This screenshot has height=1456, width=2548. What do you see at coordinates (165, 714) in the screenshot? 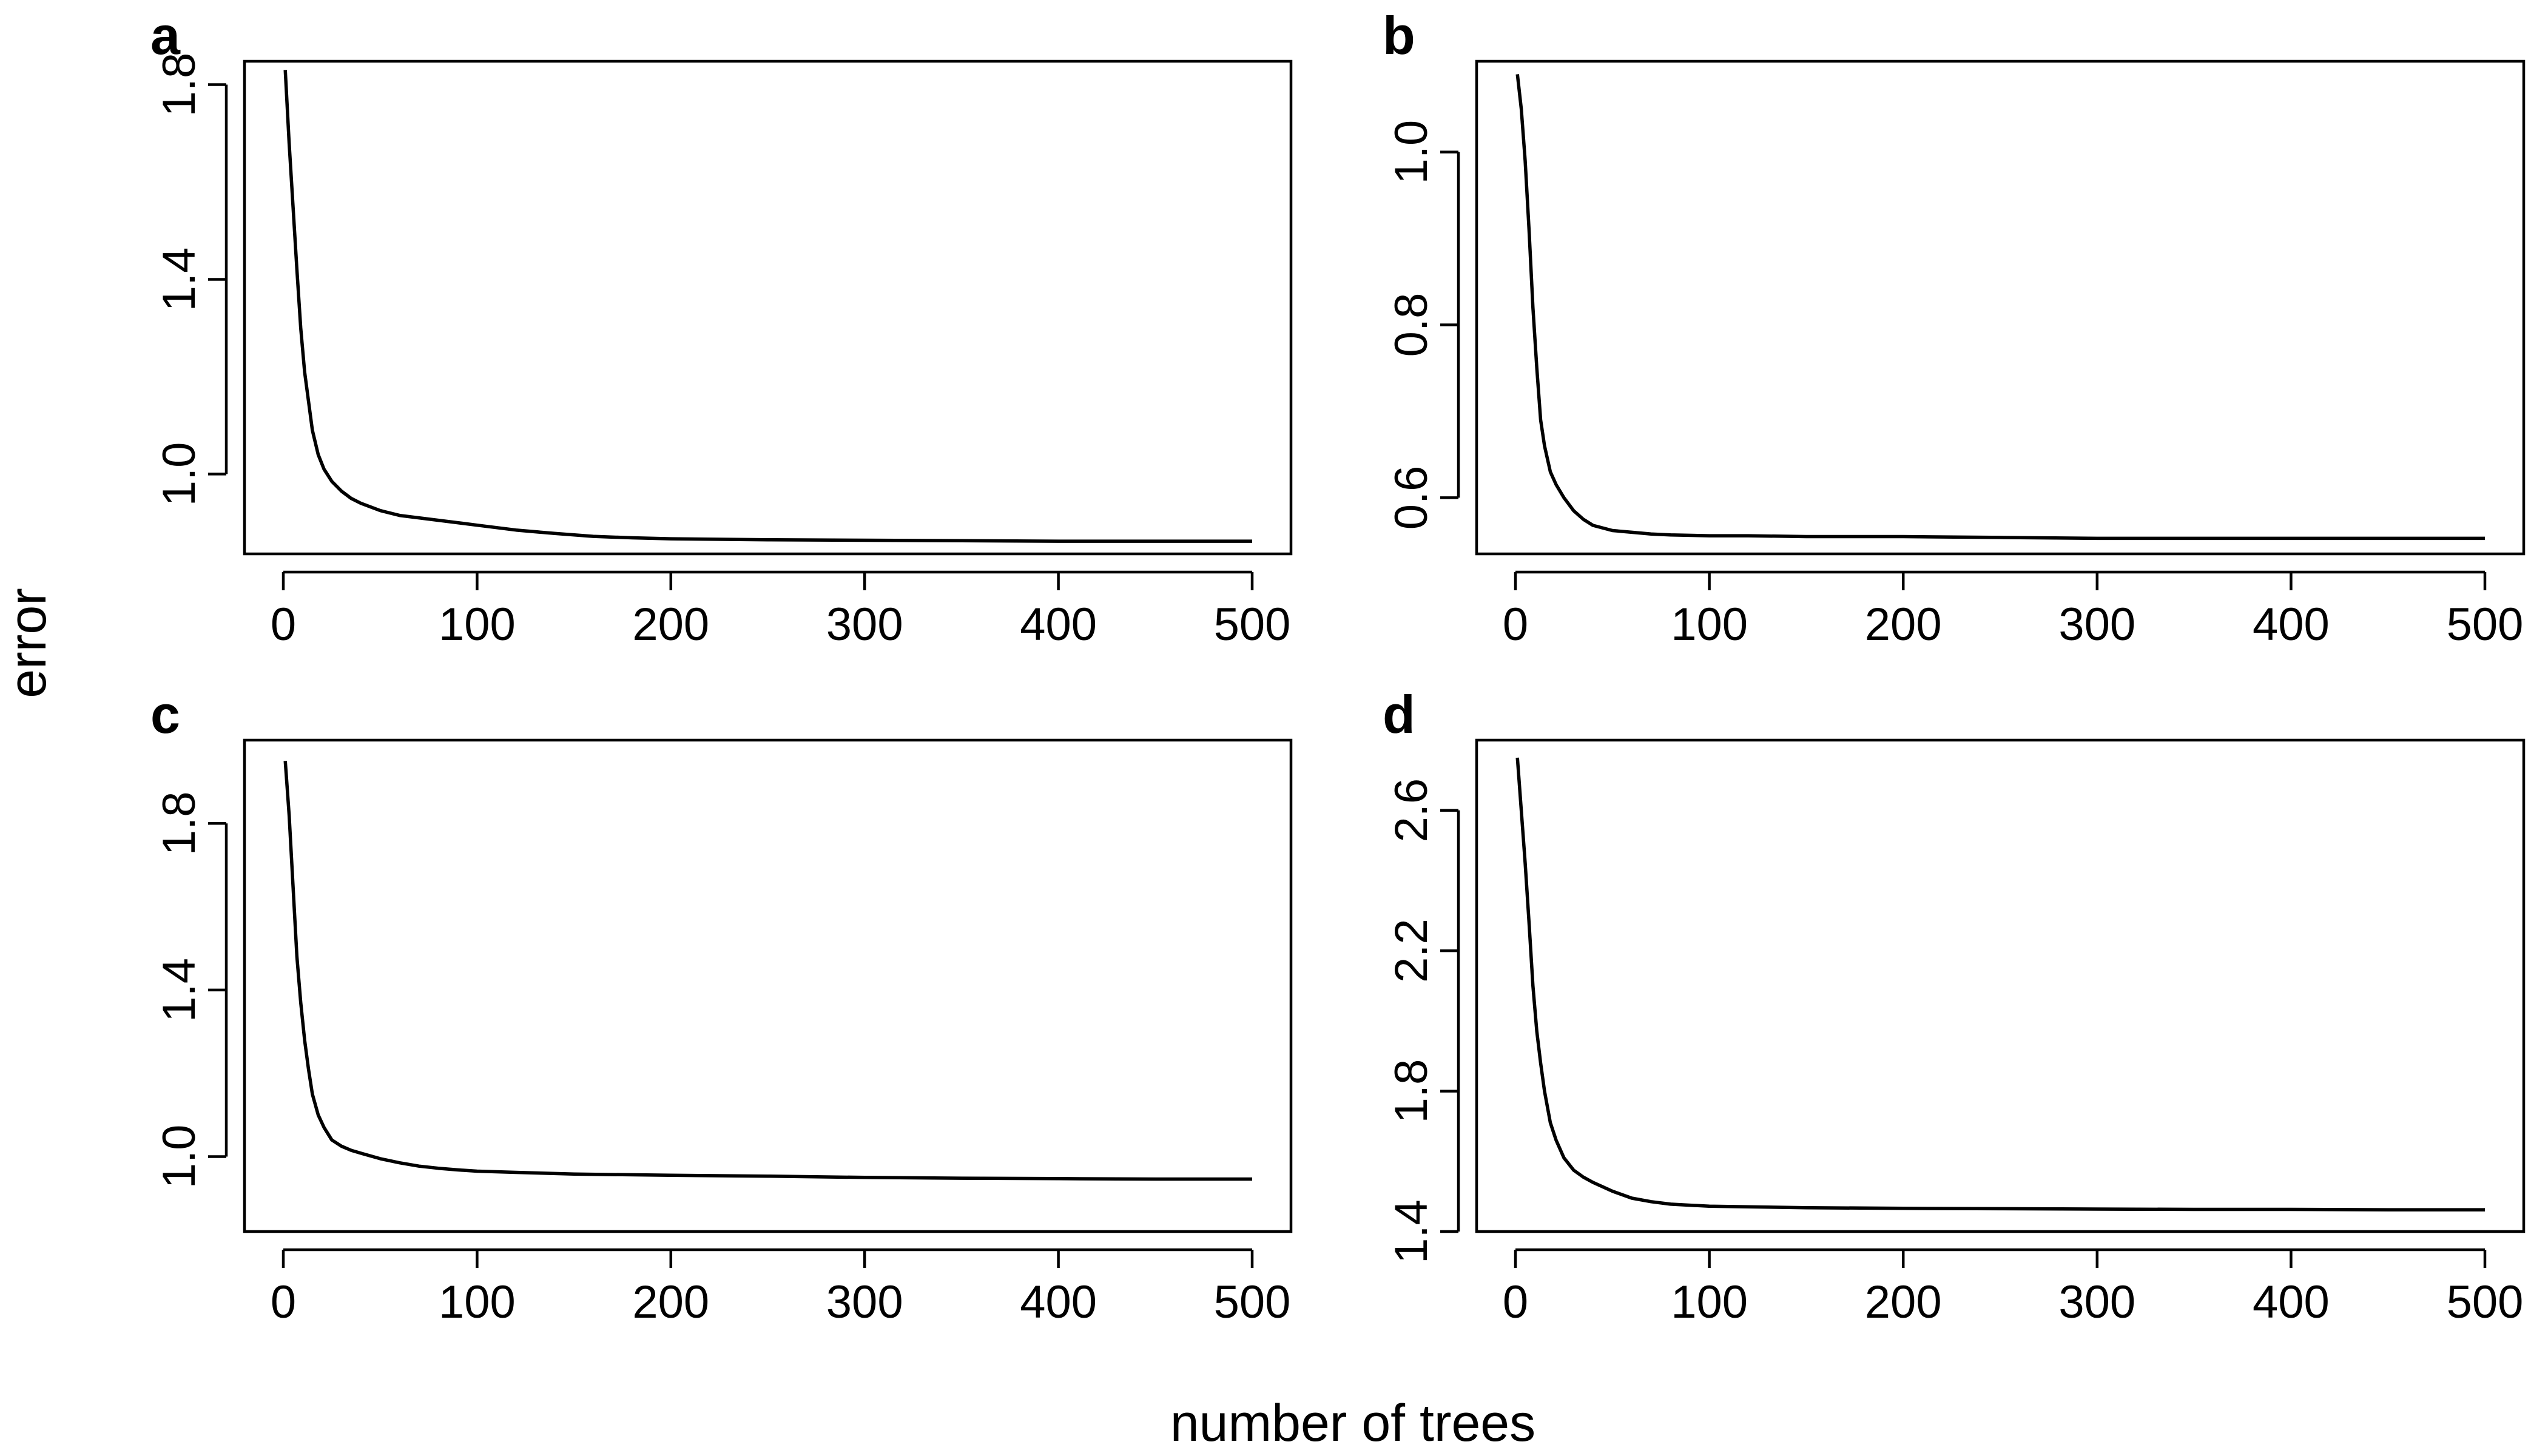
I see `panel-label: c` at bounding box center [165, 714].